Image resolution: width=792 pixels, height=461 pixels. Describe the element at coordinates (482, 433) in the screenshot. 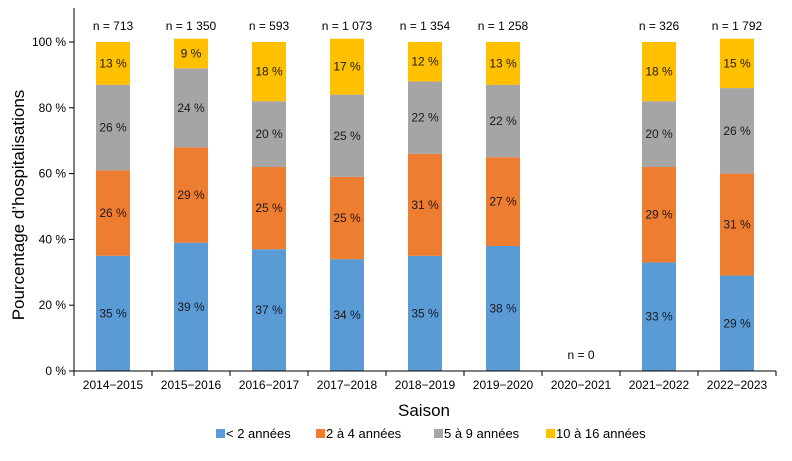

I see `legend-label: 5 à 9 années` at that location.